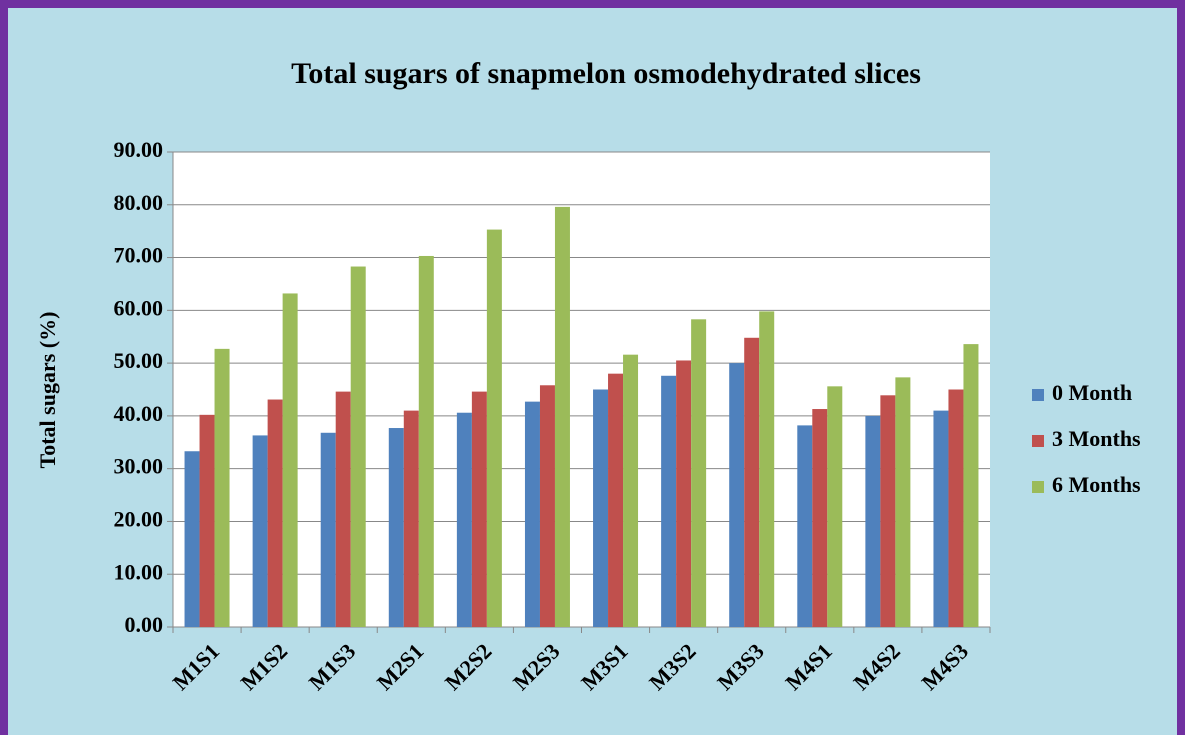 Image resolution: width=1185 pixels, height=735 pixels. What do you see at coordinates (47, 390) in the screenshot?
I see `y-axis-label: Total sugars (%)` at bounding box center [47, 390].